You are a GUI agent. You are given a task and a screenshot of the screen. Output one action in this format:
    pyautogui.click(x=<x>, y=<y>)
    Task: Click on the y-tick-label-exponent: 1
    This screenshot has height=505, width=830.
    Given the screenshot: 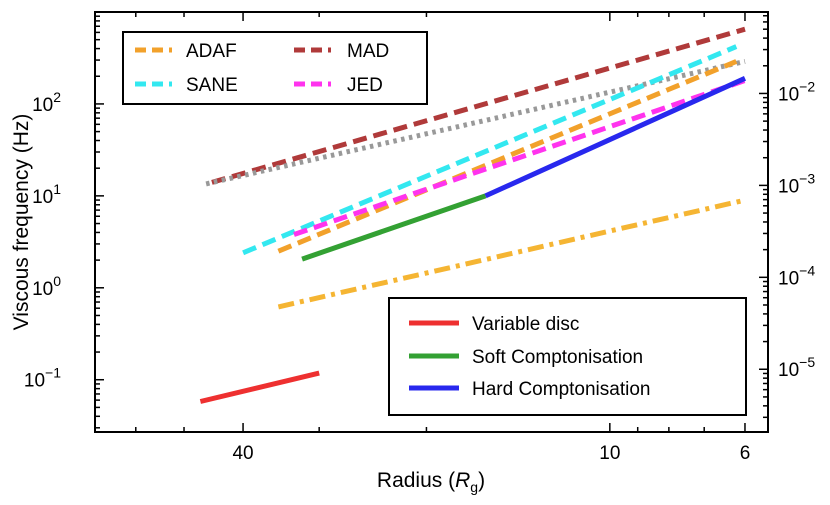 What is the action you would take?
    pyautogui.click(x=57, y=189)
    